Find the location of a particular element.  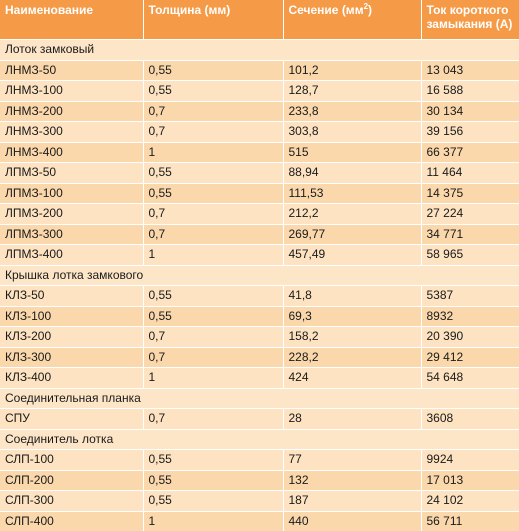

cell-name: ЛПМЗ-100 is located at coordinates (71, 193).